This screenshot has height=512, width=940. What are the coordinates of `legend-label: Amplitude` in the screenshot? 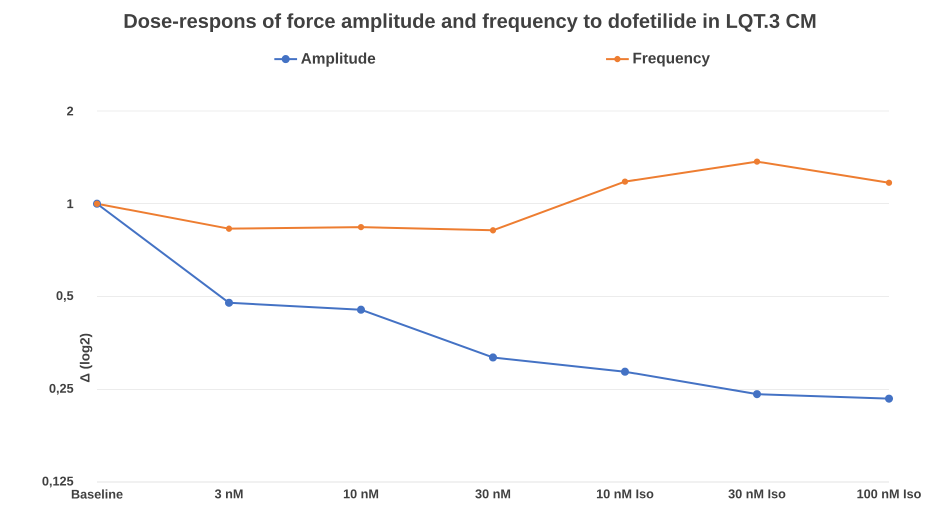 It's located at (338, 59).